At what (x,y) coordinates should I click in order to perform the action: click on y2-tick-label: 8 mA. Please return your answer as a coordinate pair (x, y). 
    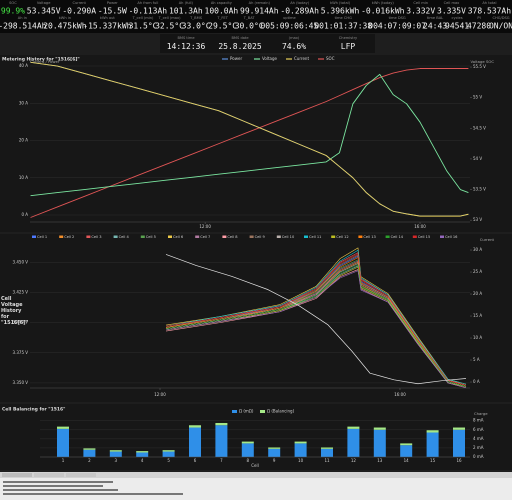
    Looking at the image, I should click on (478, 420).